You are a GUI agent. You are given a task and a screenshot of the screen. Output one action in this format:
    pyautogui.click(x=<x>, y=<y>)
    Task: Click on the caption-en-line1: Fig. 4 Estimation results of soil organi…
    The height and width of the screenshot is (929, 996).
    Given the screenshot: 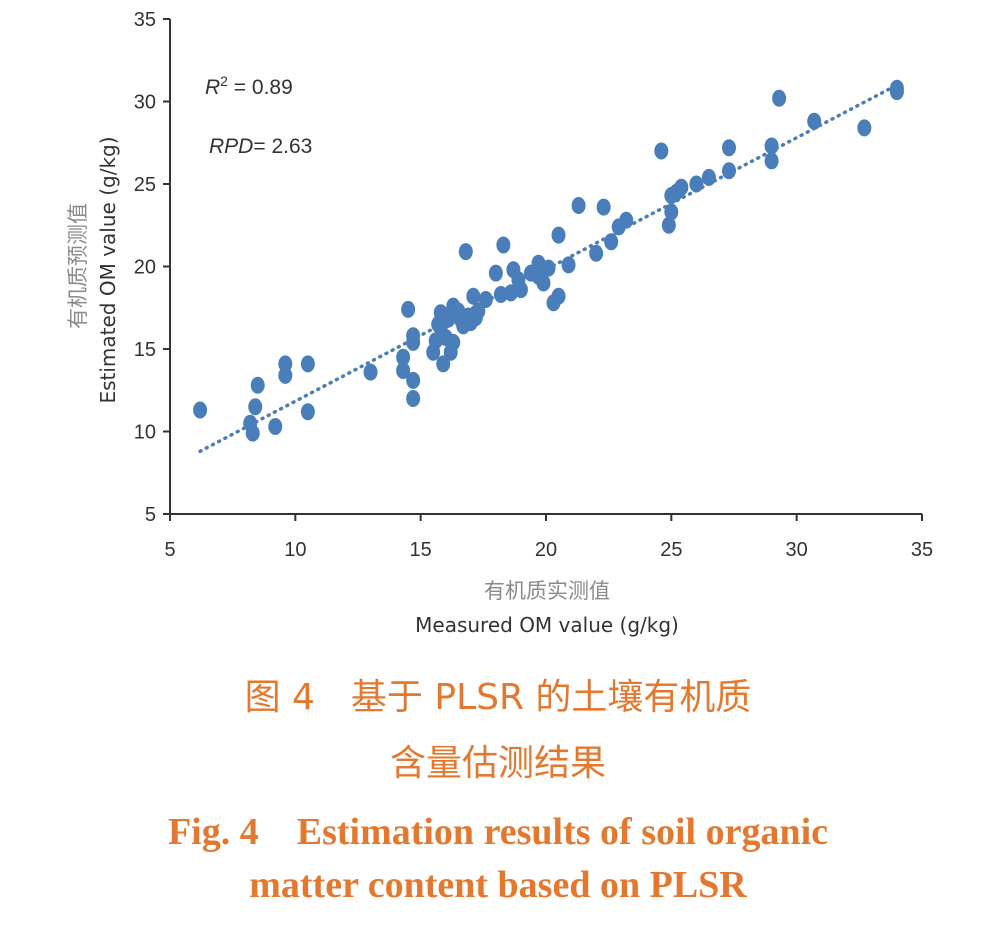 What is the action you would take?
    pyautogui.click(x=498, y=832)
    